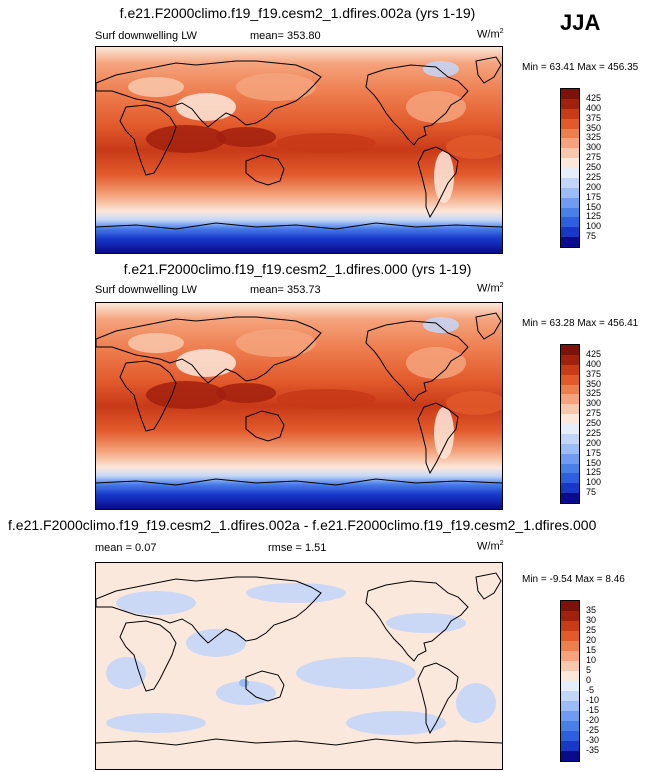 This screenshot has width=645, height=772. Describe the element at coordinates (591, 492) in the screenshot. I see `colorbar-tick-label: 75` at that location.